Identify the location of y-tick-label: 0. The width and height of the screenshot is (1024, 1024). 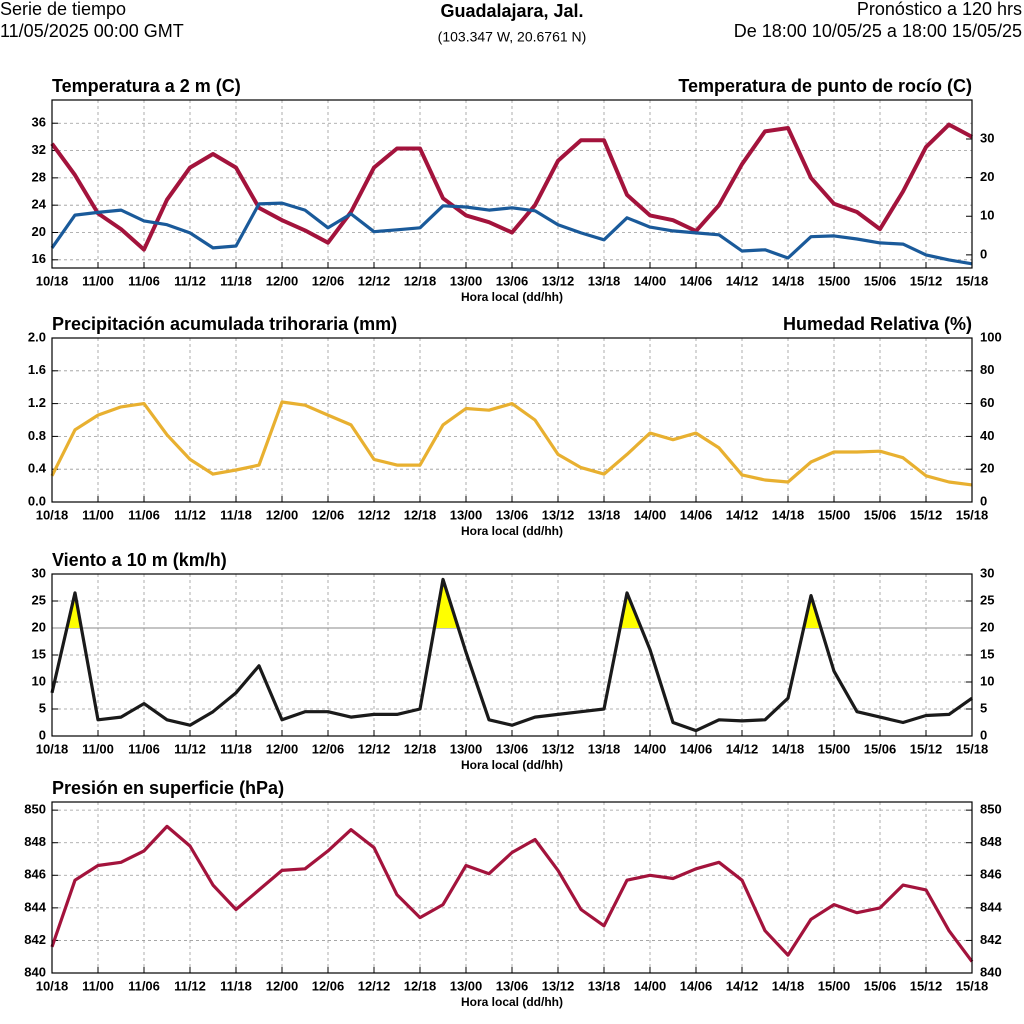
(42, 734).